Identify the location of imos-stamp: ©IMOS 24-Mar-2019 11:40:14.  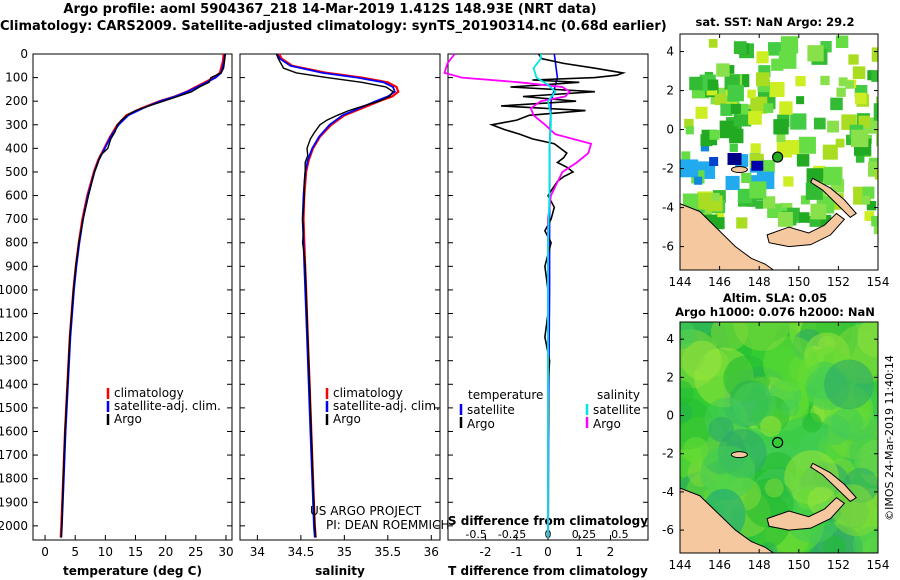
(889, 438).